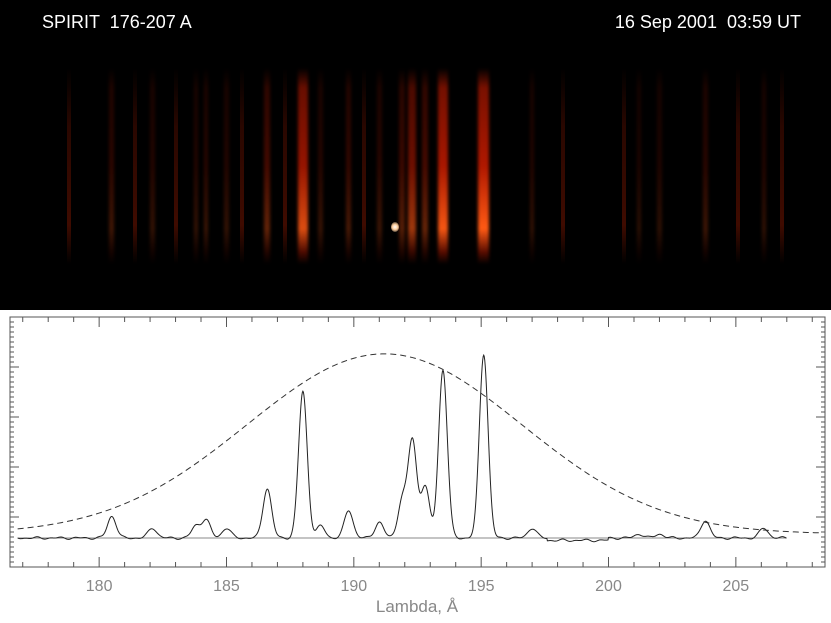 Image resolution: width=831 pixels, height=623 pixels. Describe the element at coordinates (481, 586) in the screenshot. I see `x-tick-label: 195` at that location.